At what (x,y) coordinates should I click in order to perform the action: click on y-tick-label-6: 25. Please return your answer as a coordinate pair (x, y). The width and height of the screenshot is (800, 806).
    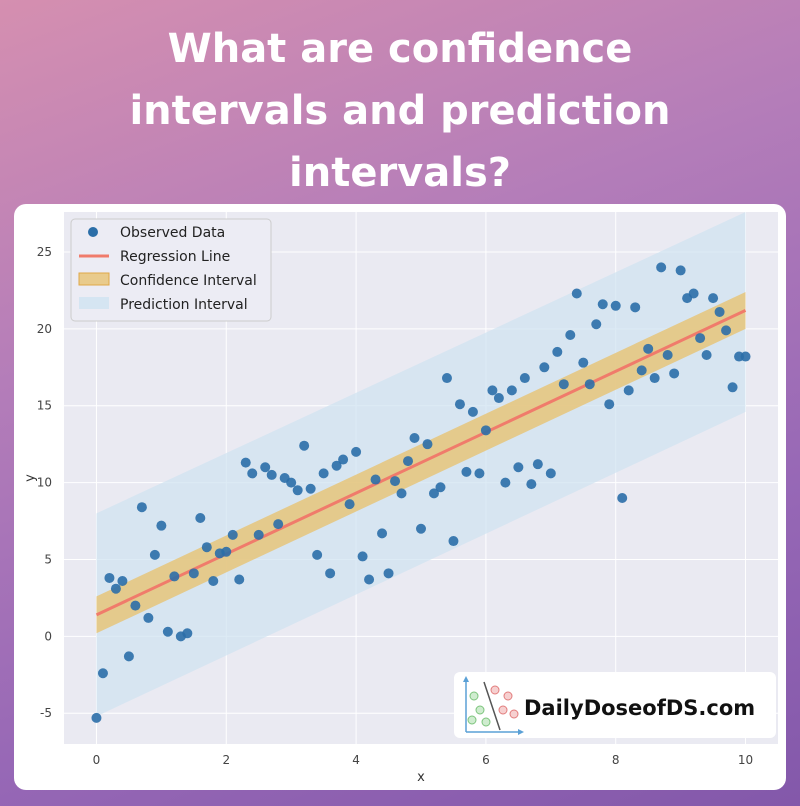
    Looking at the image, I should click on (44, 252).